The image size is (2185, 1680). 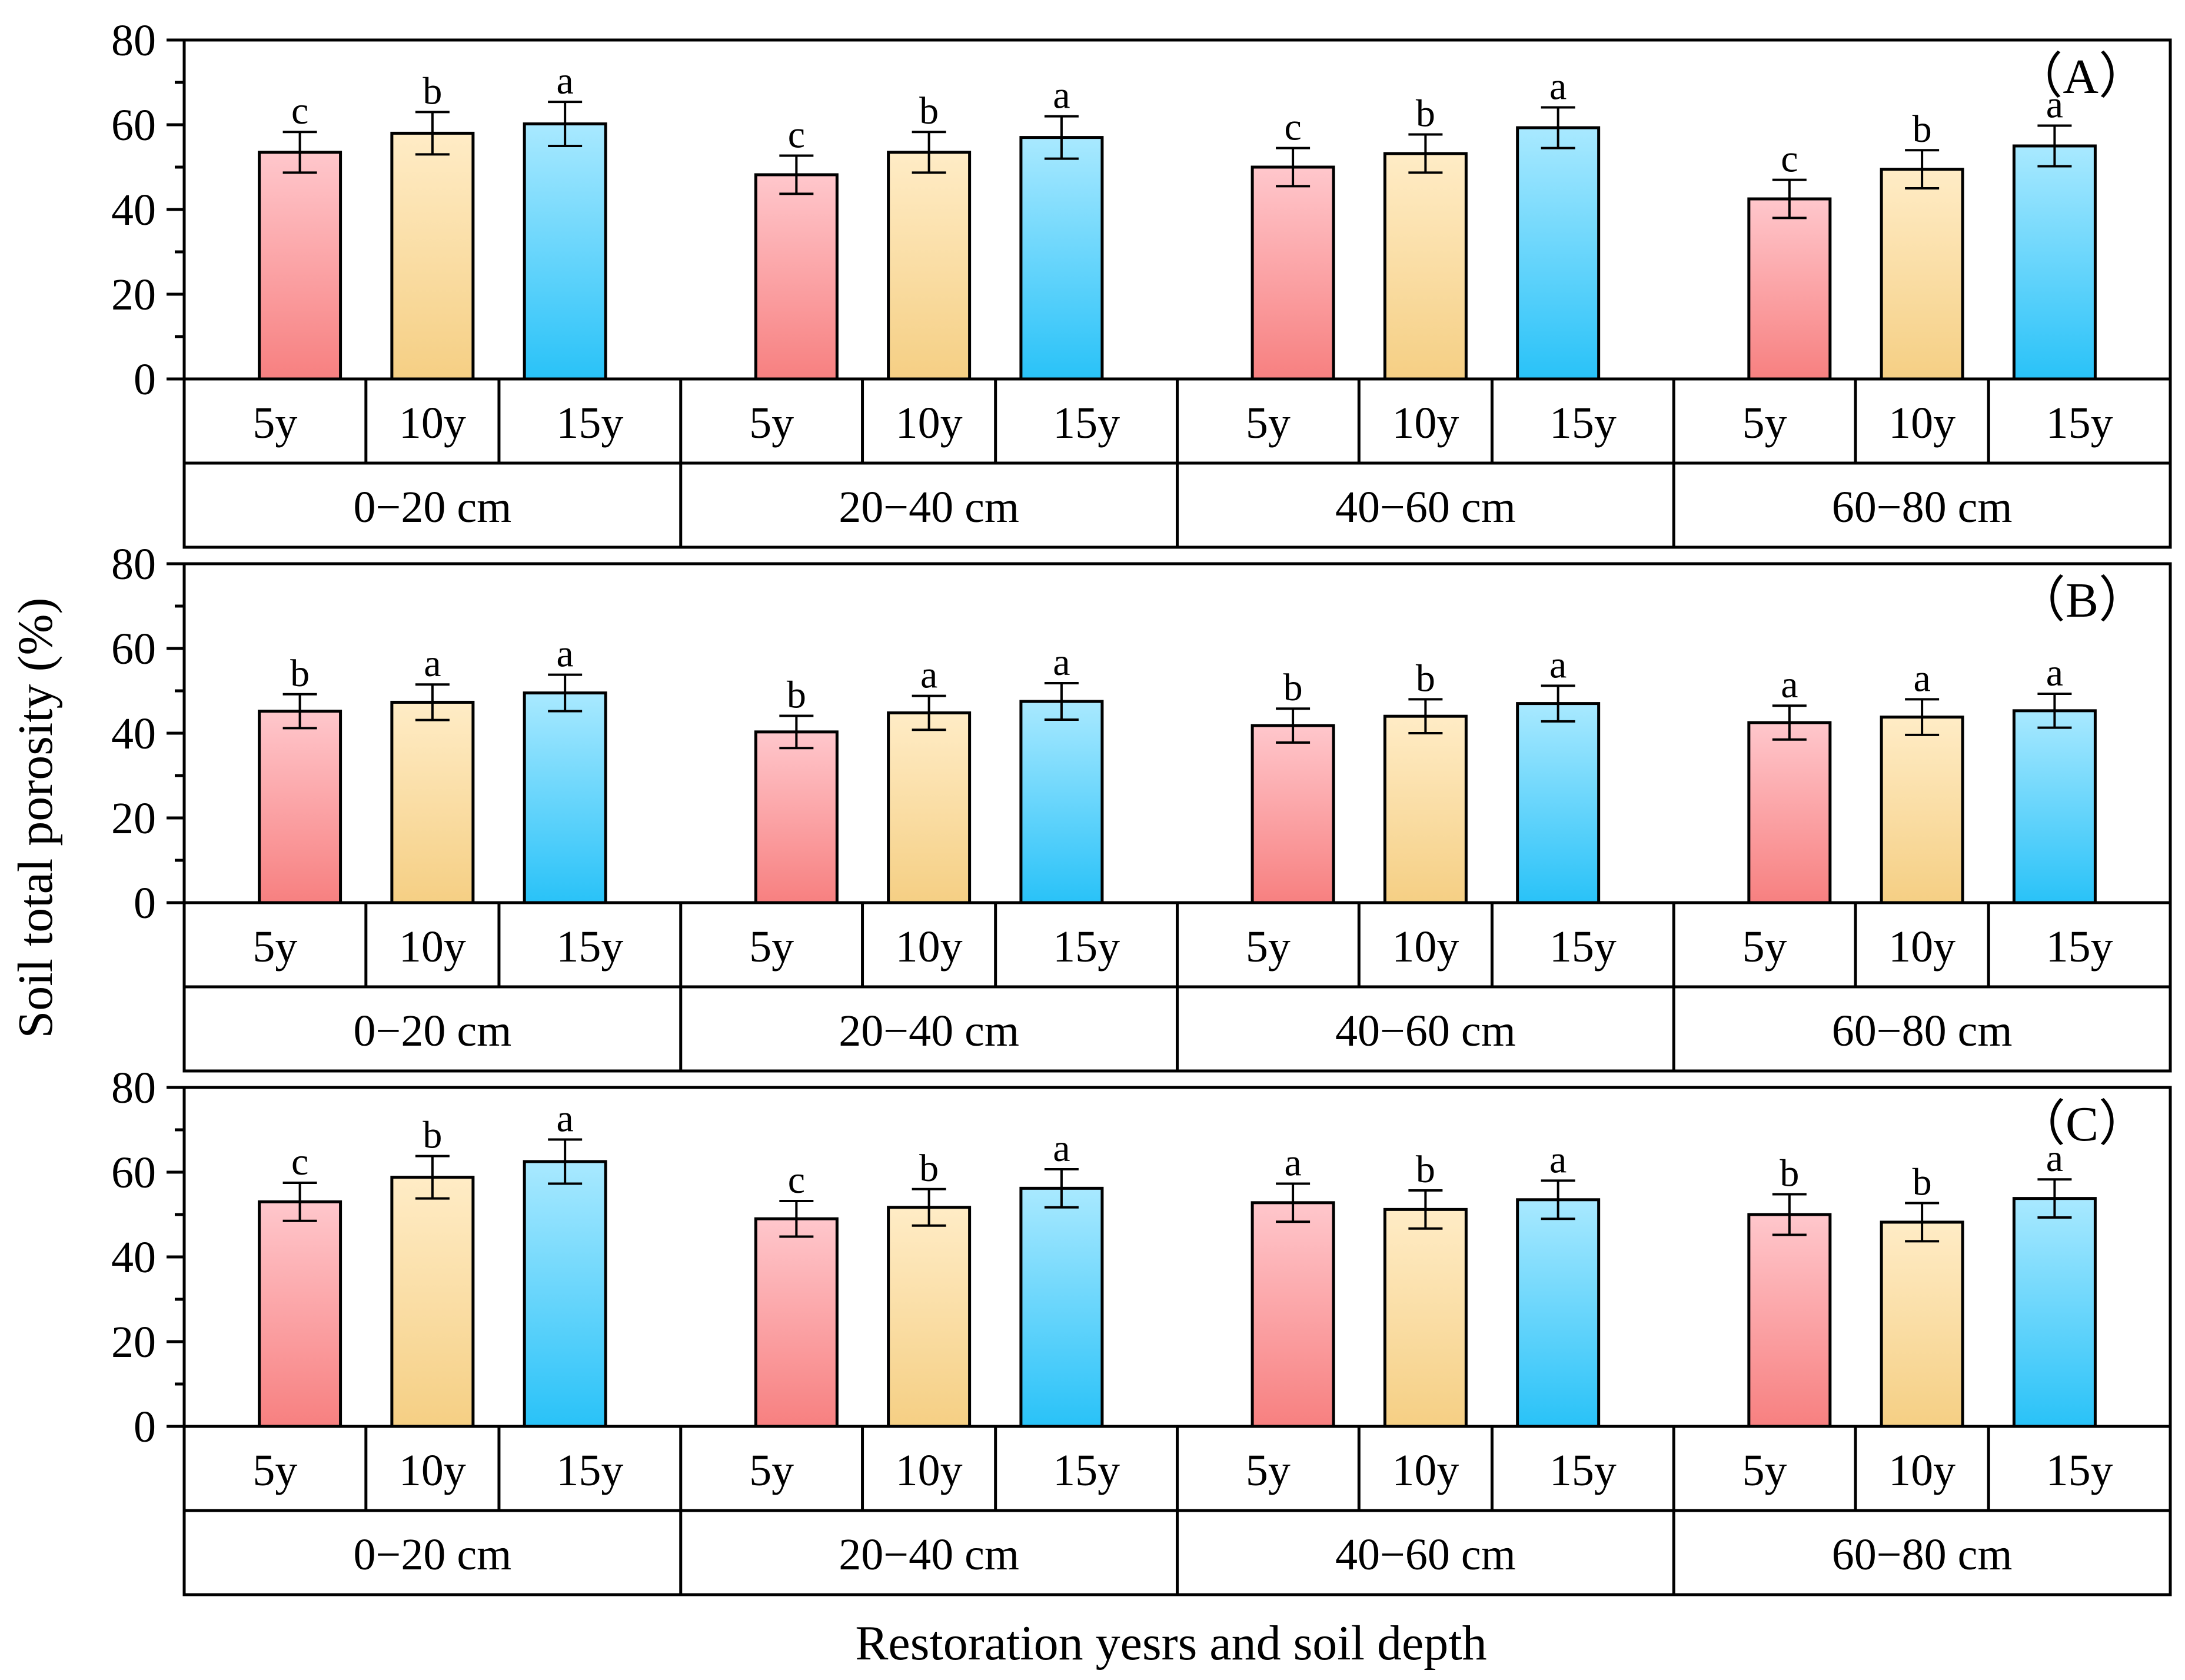 I want to click on y-axis-title: Soil total porosity (%), so click(x=35, y=818).